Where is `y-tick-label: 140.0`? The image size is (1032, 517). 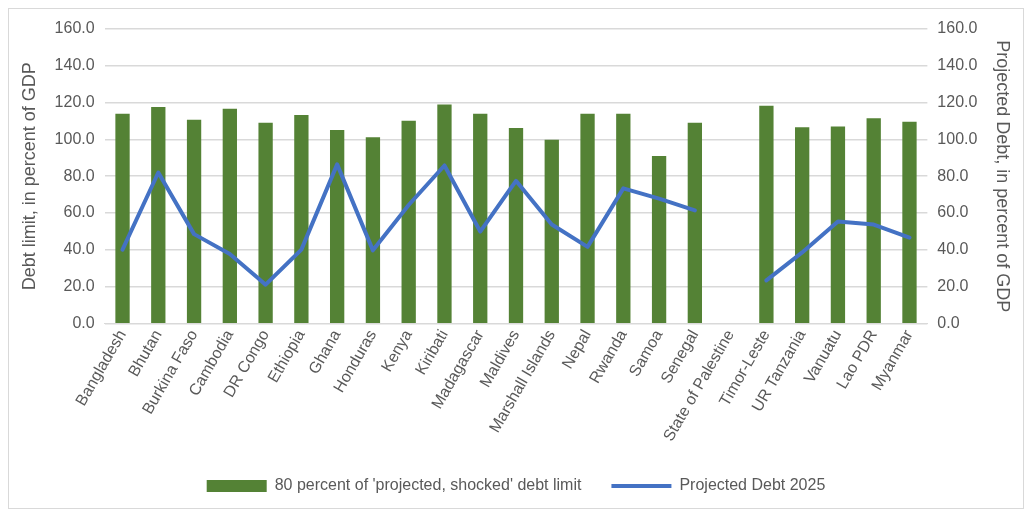 y-tick-label: 140.0 is located at coordinates (74, 64).